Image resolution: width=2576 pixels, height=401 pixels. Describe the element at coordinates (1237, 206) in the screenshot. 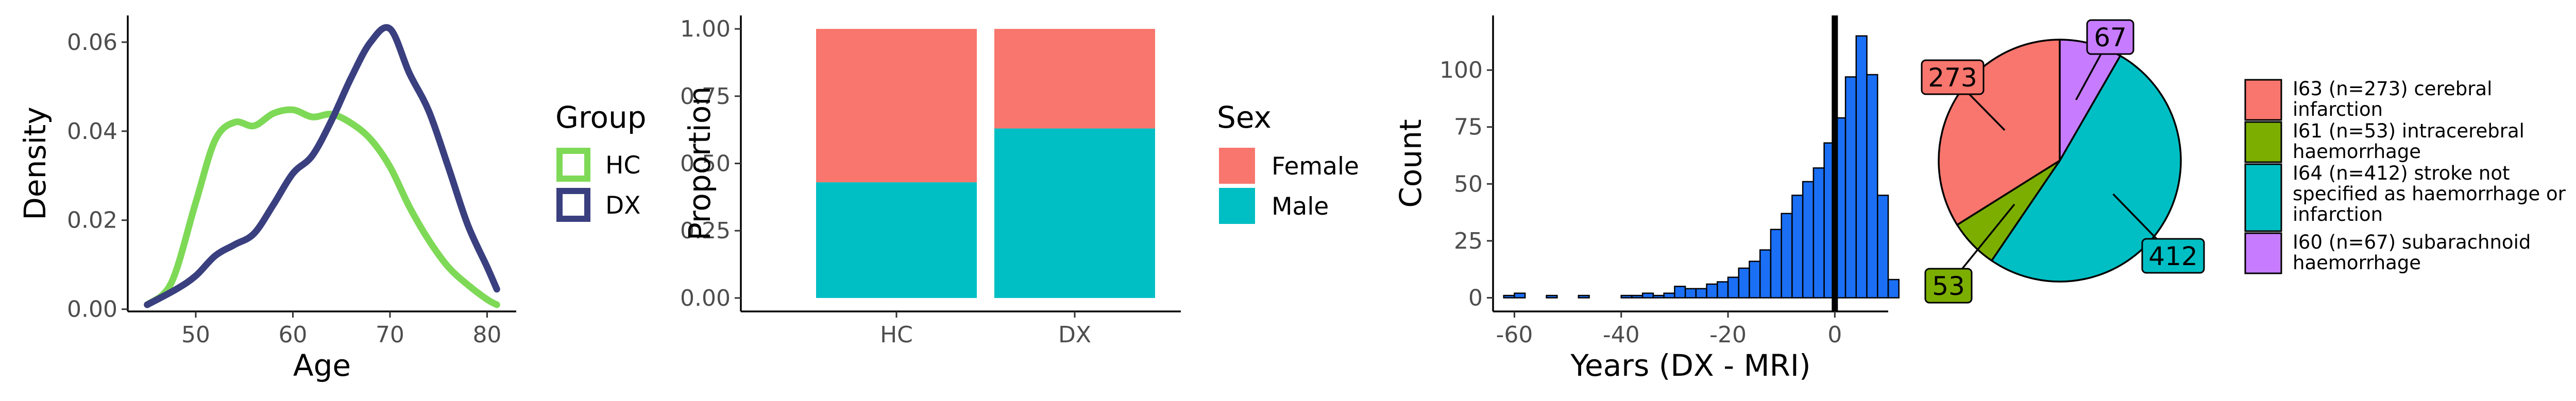

I see `proportion-legend-key-male` at that location.